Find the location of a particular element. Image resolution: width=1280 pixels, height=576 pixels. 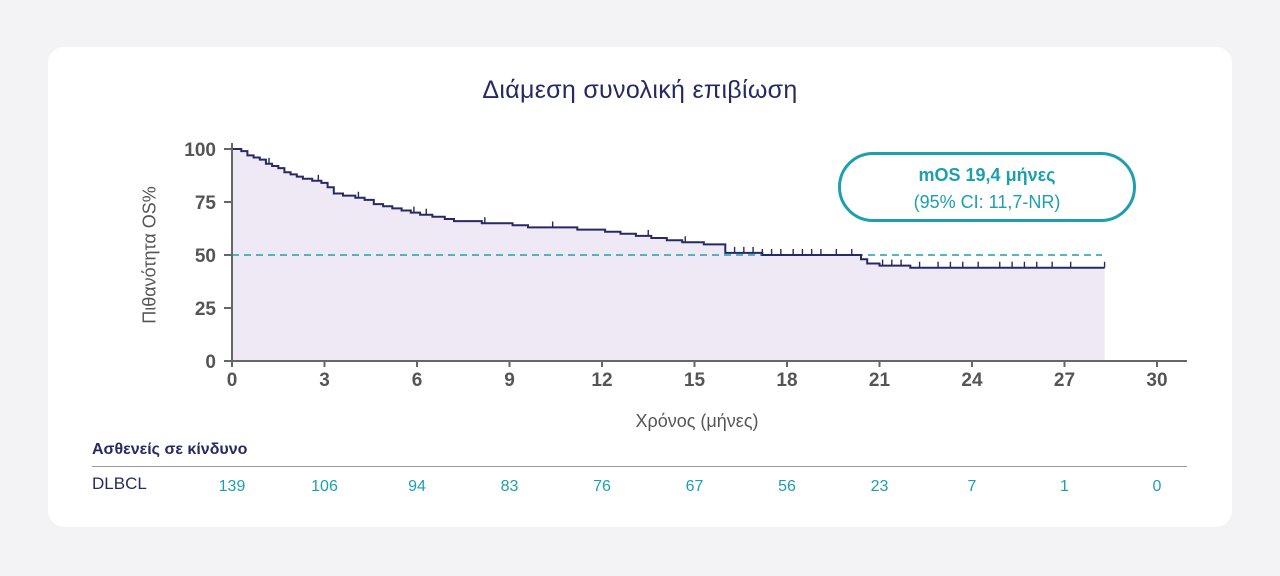

y-tick-label: 0 is located at coordinates (210, 362).